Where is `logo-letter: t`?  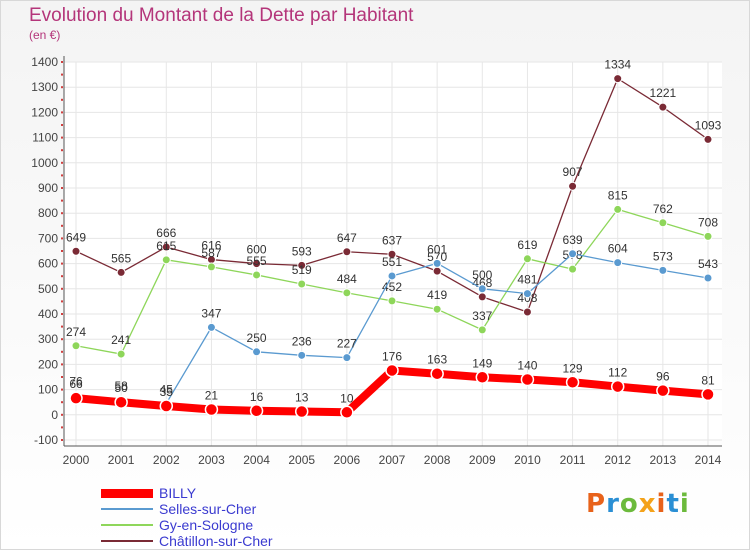
logo-letter: t is located at coordinates (673, 504).